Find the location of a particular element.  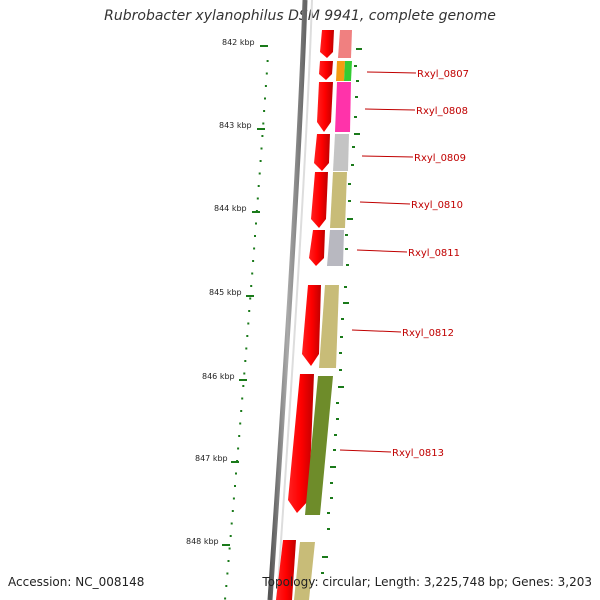

gene-label: Rxyl_0813 is located at coordinates (418, 453).